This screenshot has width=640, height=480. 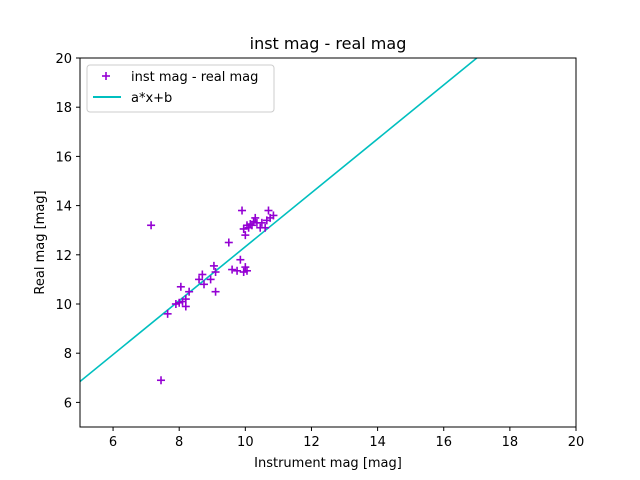 What do you see at coordinates (179, 442) in the screenshot?
I see `x-tick-label: 8` at bounding box center [179, 442].